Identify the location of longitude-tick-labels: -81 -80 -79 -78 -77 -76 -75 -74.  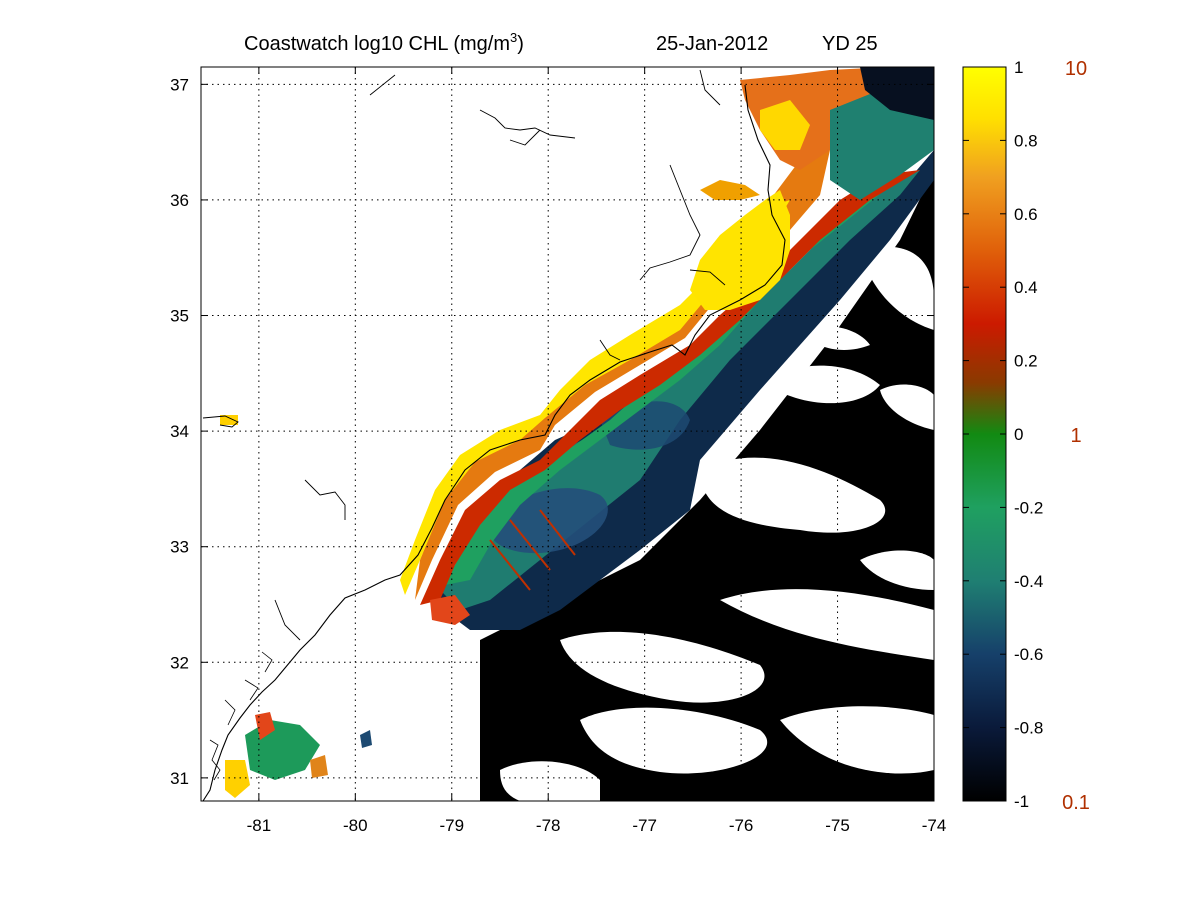
(597, 825).